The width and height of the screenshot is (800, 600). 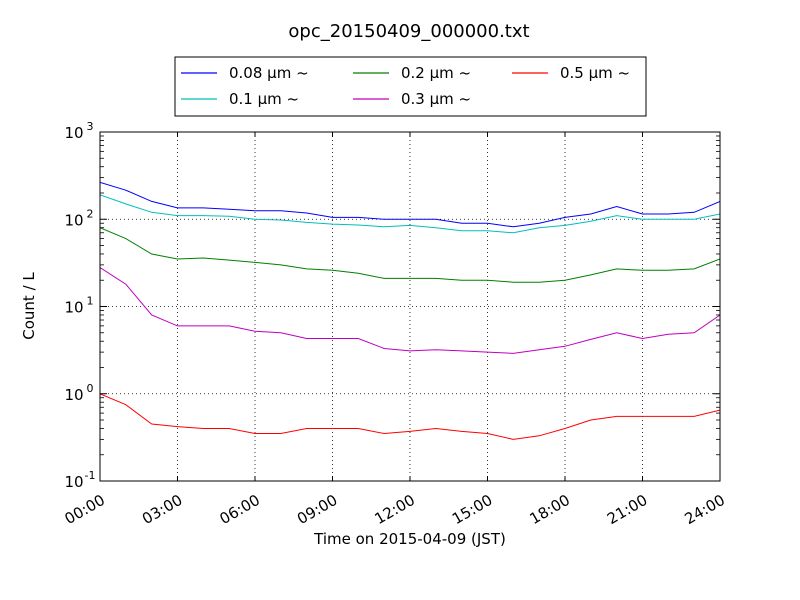 What do you see at coordinates (472, 509) in the screenshot?
I see `x-tick-label: 15:00` at bounding box center [472, 509].